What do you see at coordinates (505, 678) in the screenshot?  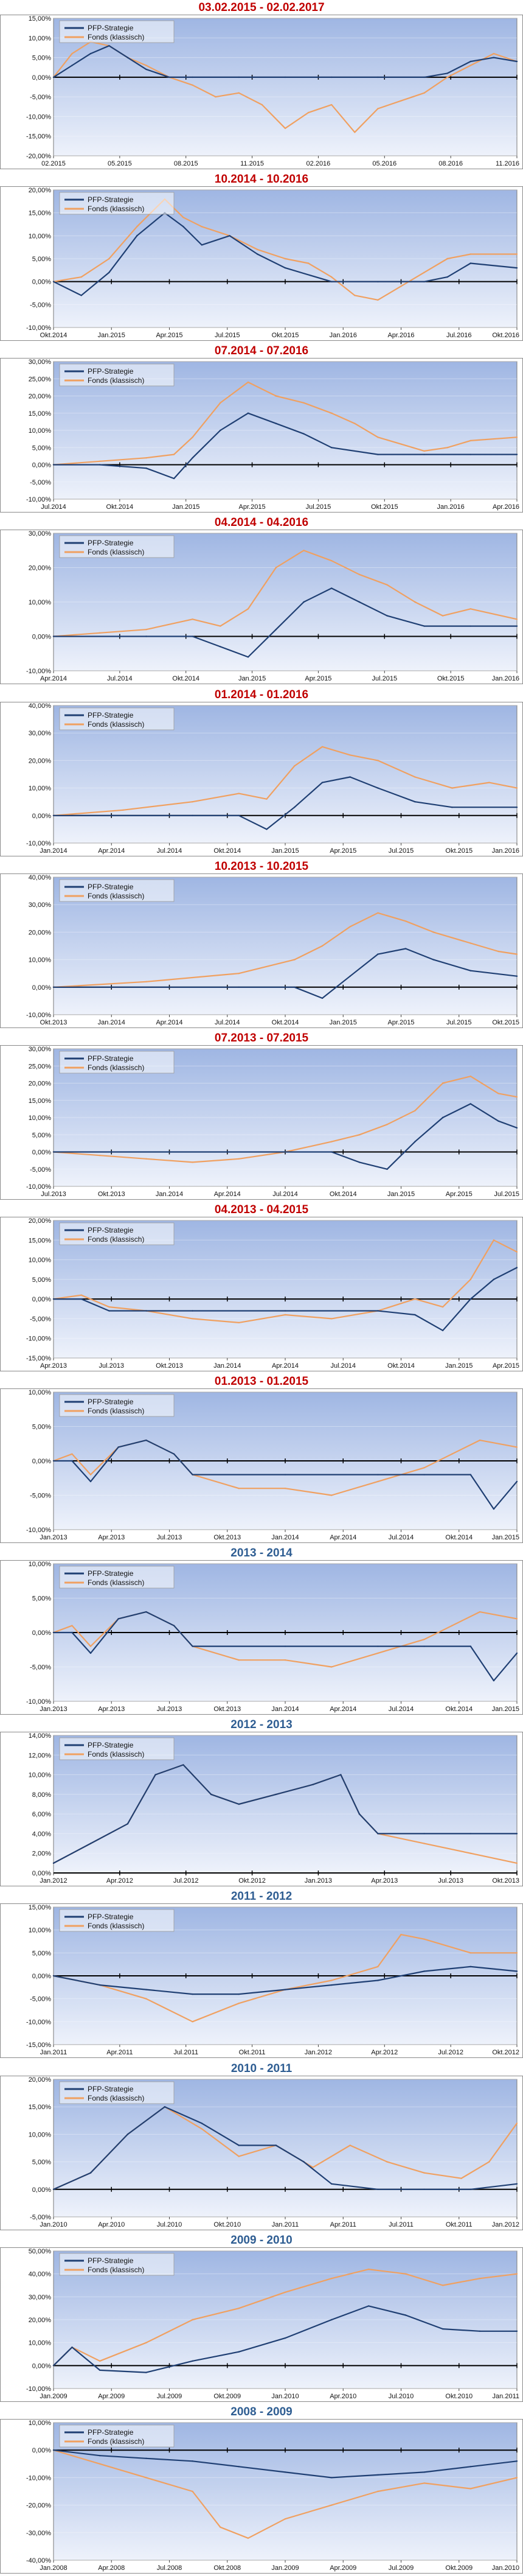 I see `x-tick-label: Jan.2016` at bounding box center [505, 678].